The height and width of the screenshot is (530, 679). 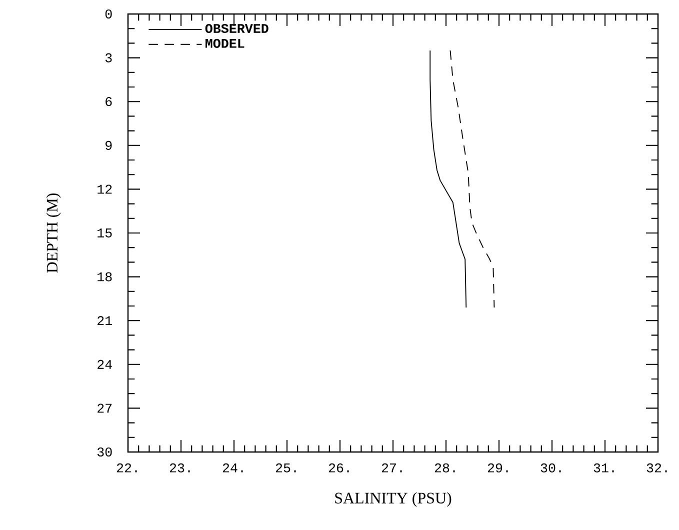 I want to click on x-axis-title: SALINITY (PSU), so click(x=393, y=499).